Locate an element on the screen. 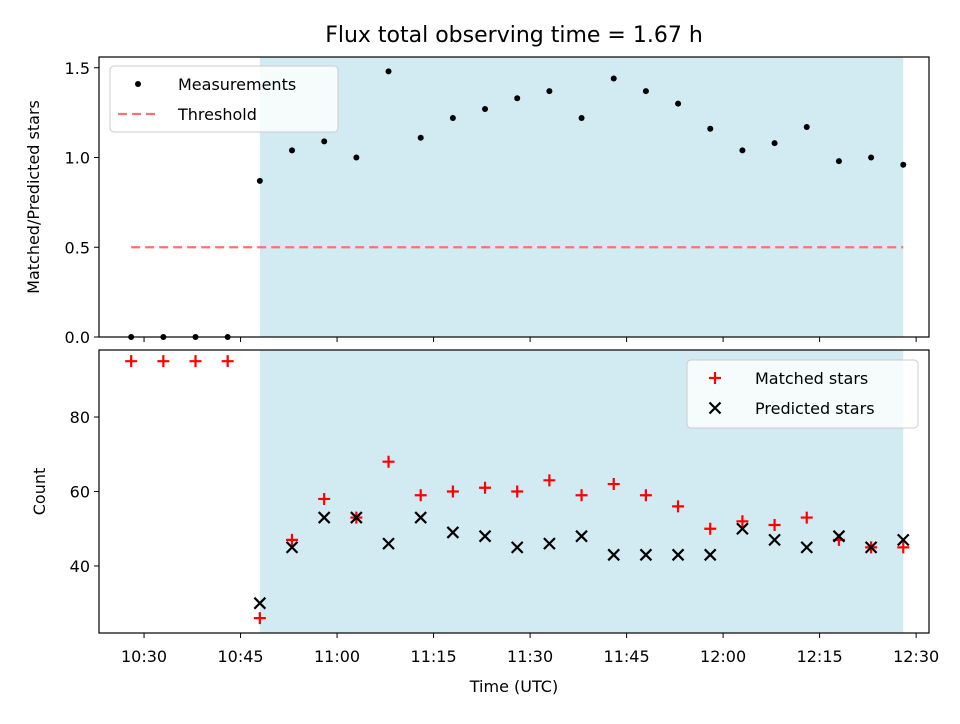  x-tick-label: 11:00 is located at coordinates (337, 656).